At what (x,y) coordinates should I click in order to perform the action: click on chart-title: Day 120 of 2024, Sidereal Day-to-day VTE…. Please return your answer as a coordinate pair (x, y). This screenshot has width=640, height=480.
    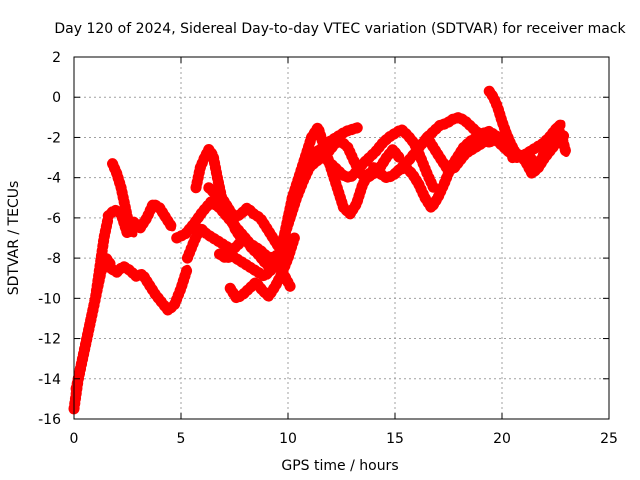
    Looking at the image, I should click on (340, 29).